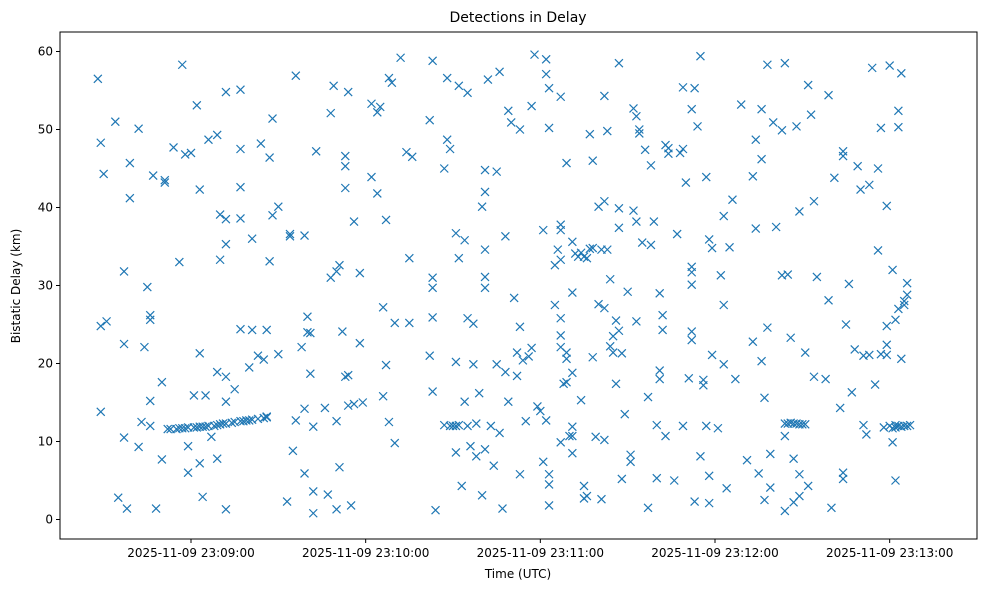 The image size is (990, 590). I want to click on y-tick-label: 20, so click(45, 364).